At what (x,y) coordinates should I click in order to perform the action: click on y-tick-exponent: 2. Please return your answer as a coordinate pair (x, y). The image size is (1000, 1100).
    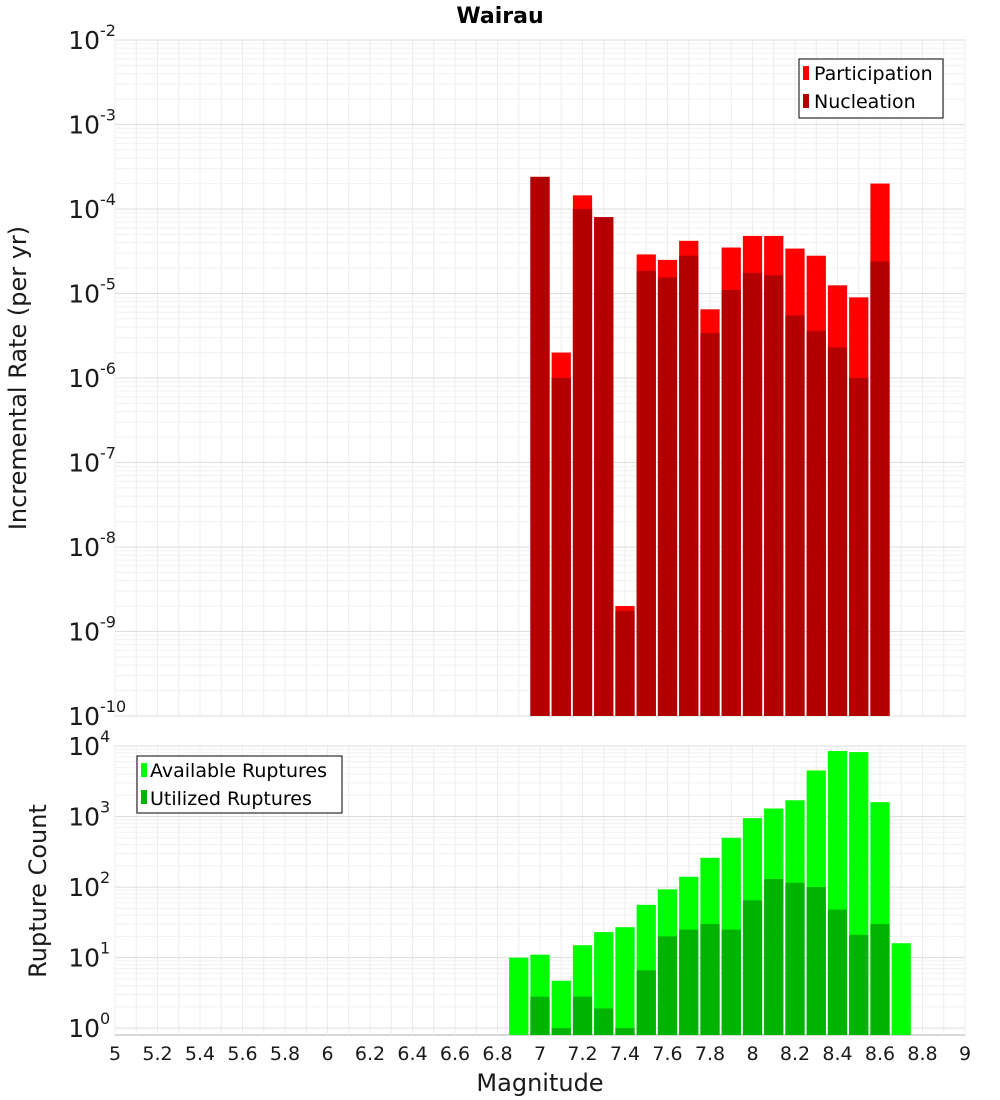
    Looking at the image, I should click on (105, 877).